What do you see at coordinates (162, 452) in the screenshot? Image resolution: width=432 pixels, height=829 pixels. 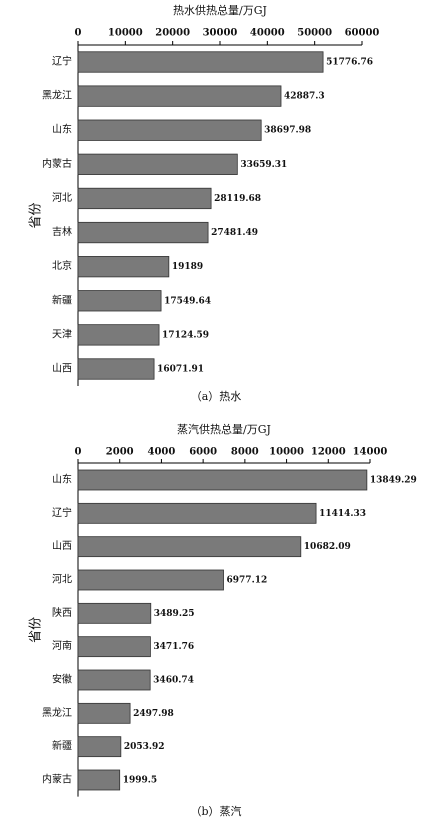 I see `x-tick-label: 4000` at bounding box center [162, 452].